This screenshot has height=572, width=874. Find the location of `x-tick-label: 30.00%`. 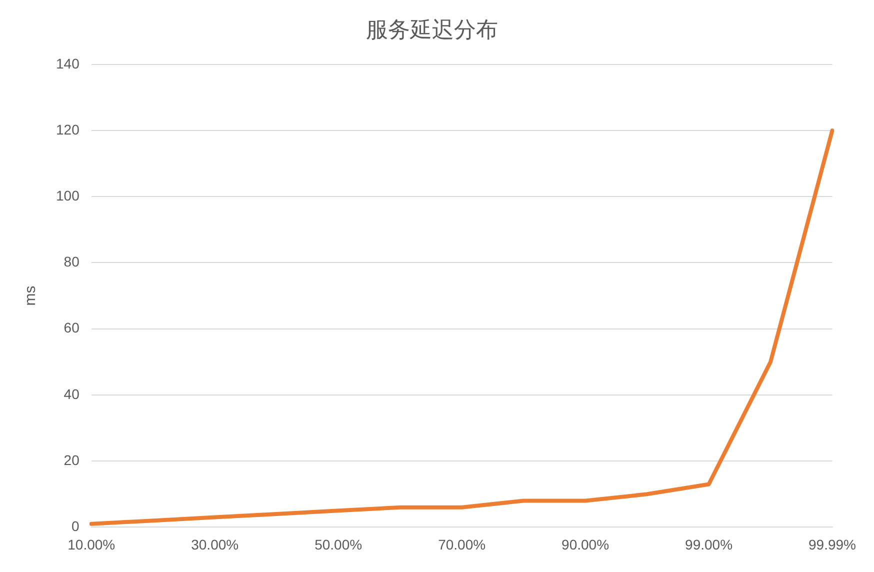

x-tick-label: 30.00% is located at coordinates (215, 544).